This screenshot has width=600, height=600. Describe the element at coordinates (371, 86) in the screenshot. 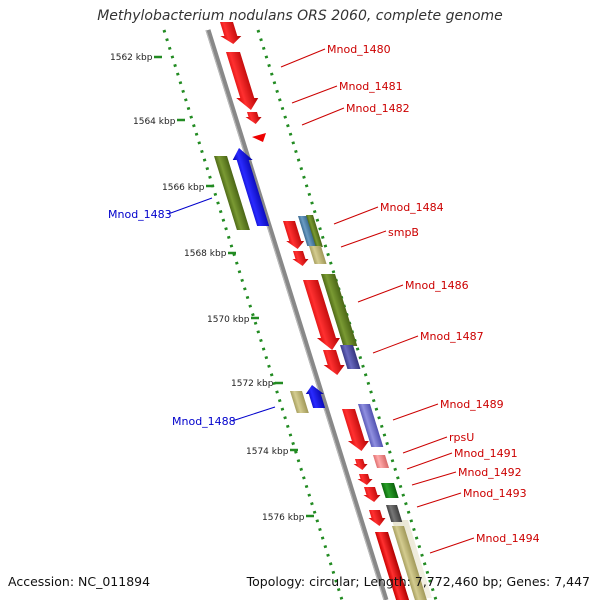

I see `gene-label: Mnod_1481` at that location.